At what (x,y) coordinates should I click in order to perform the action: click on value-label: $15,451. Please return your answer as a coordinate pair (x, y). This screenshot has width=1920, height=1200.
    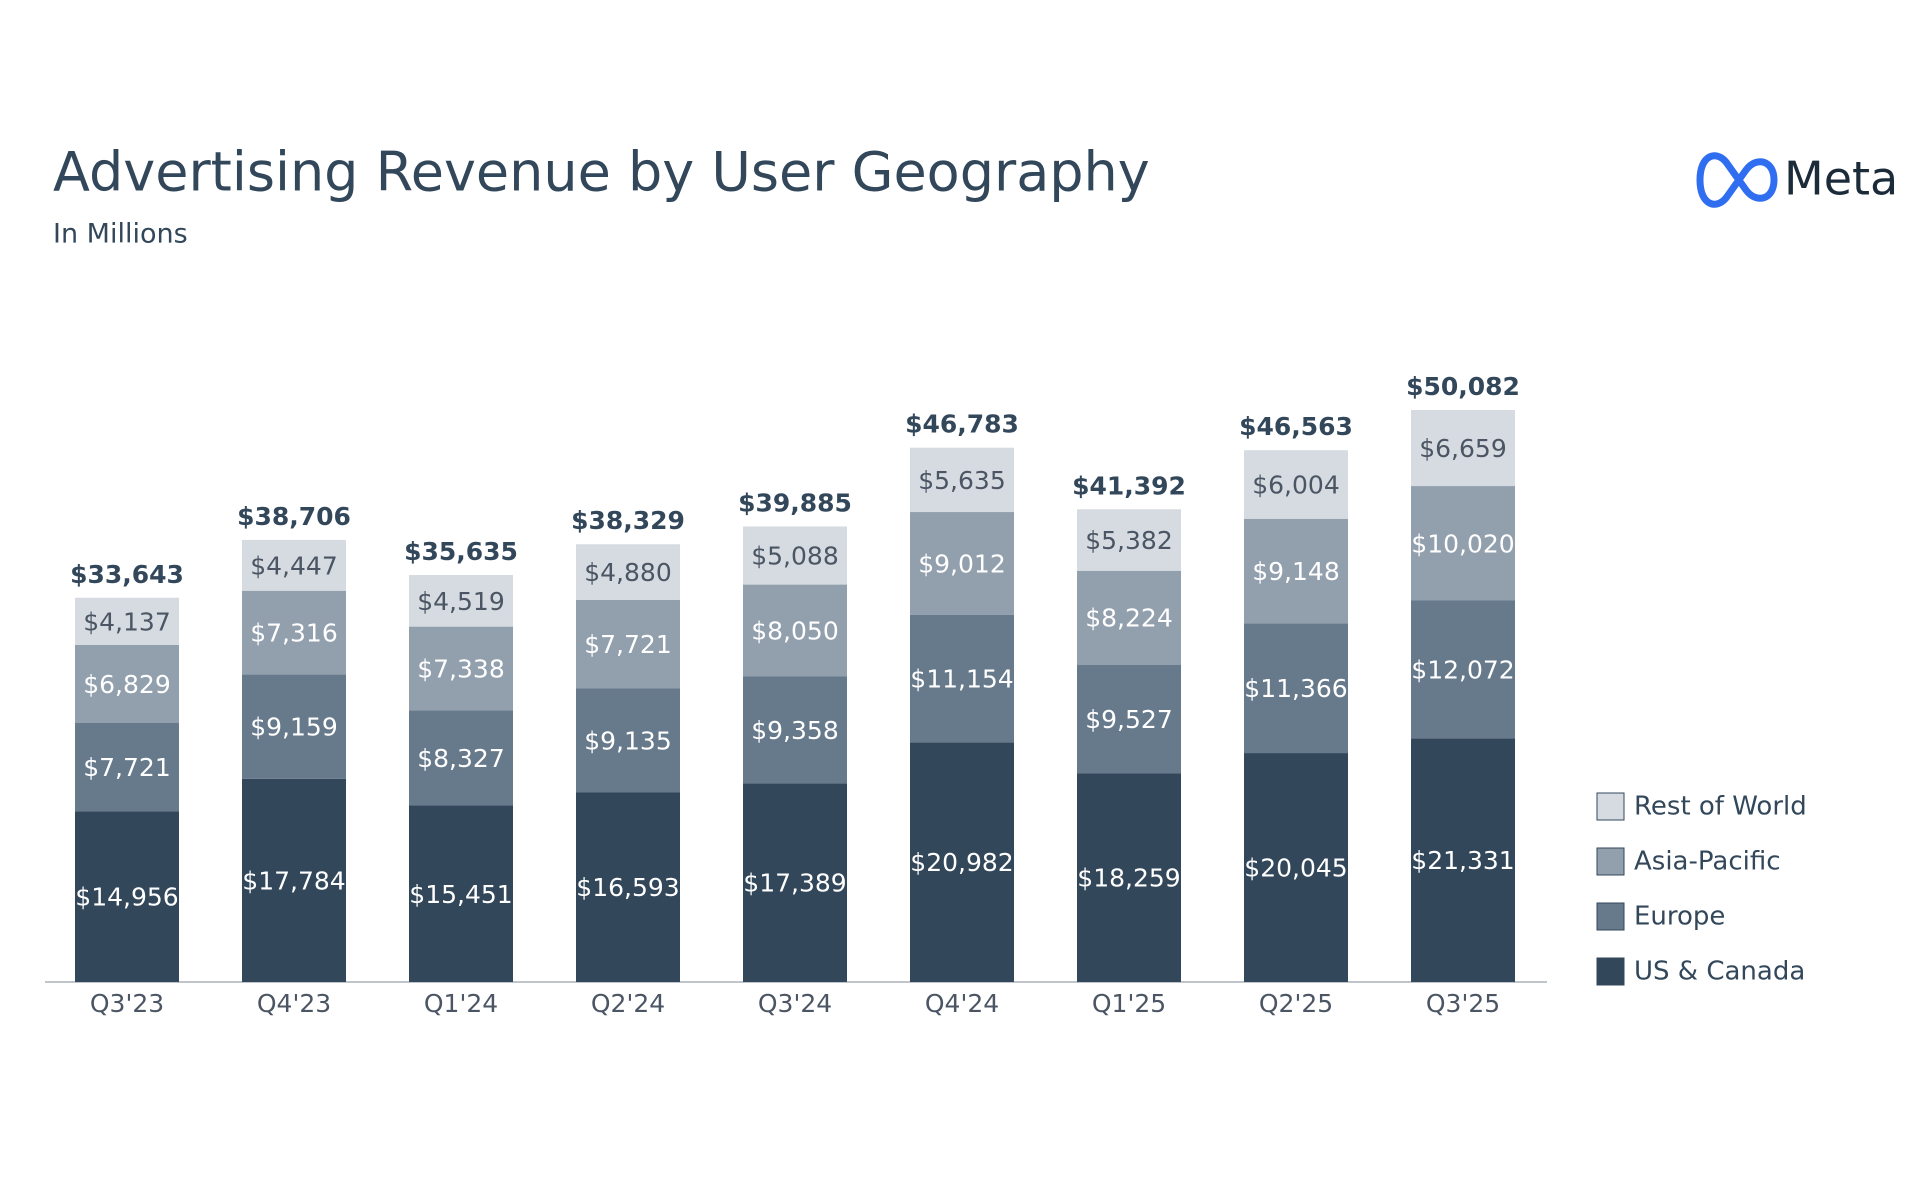
    Looking at the image, I should click on (460, 894).